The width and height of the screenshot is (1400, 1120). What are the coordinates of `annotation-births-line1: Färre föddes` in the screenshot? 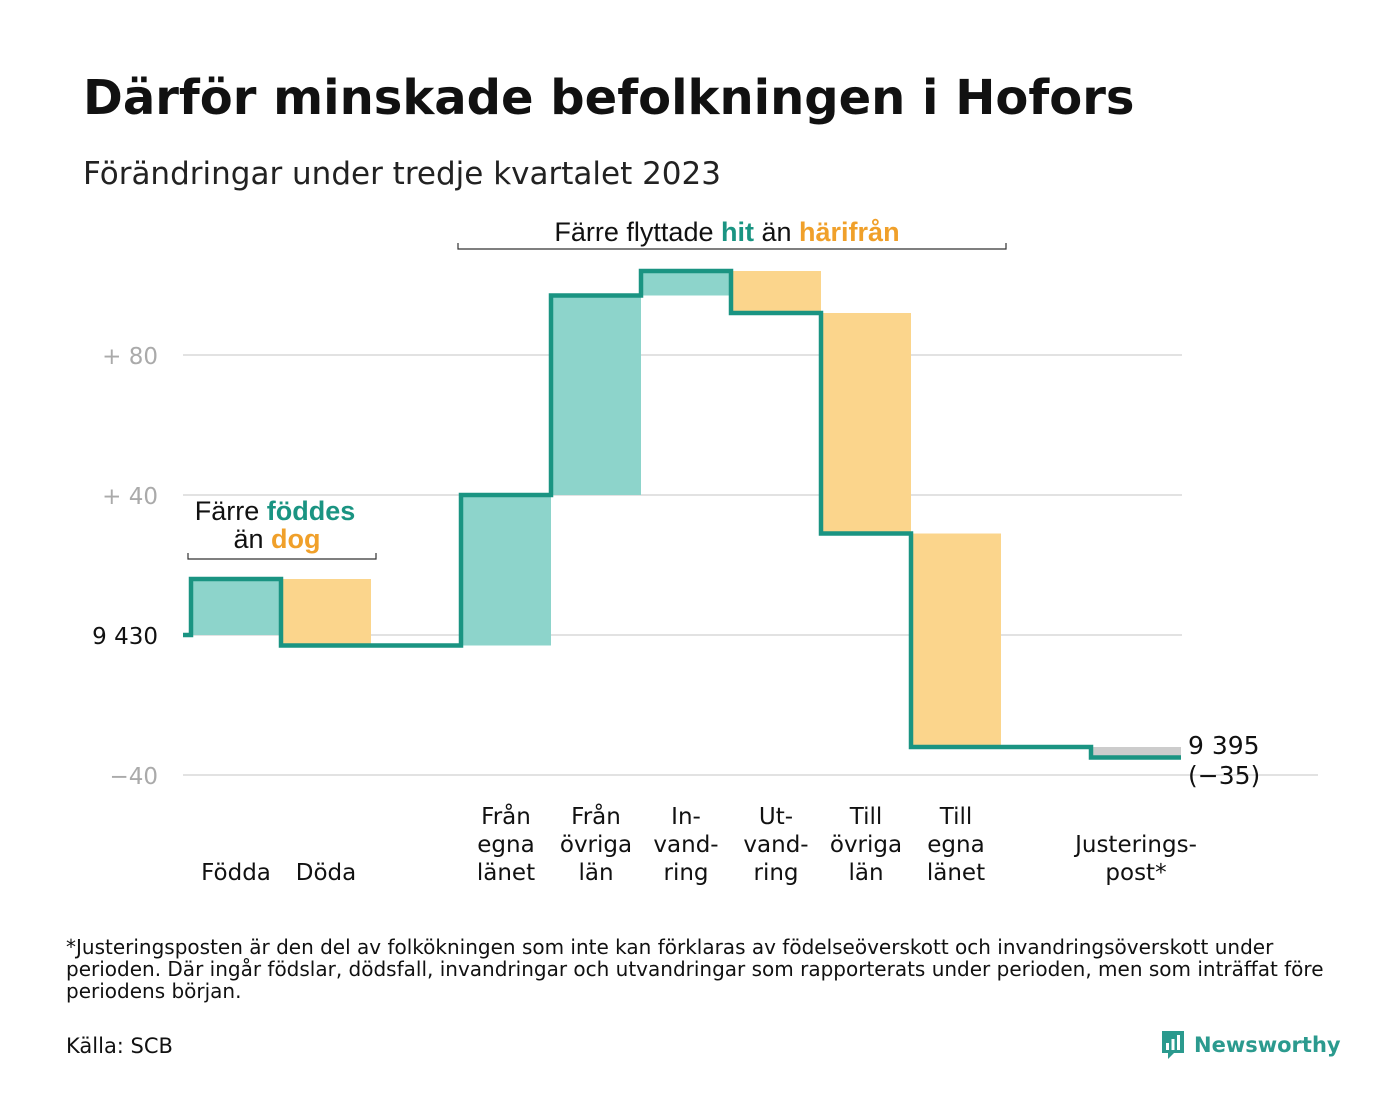 It's located at (275, 511).